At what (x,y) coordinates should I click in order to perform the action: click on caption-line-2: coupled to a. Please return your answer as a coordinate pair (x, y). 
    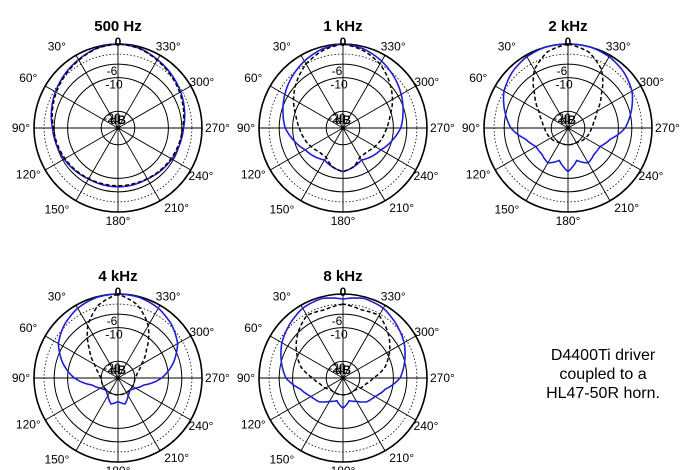
    Looking at the image, I should click on (603, 374).